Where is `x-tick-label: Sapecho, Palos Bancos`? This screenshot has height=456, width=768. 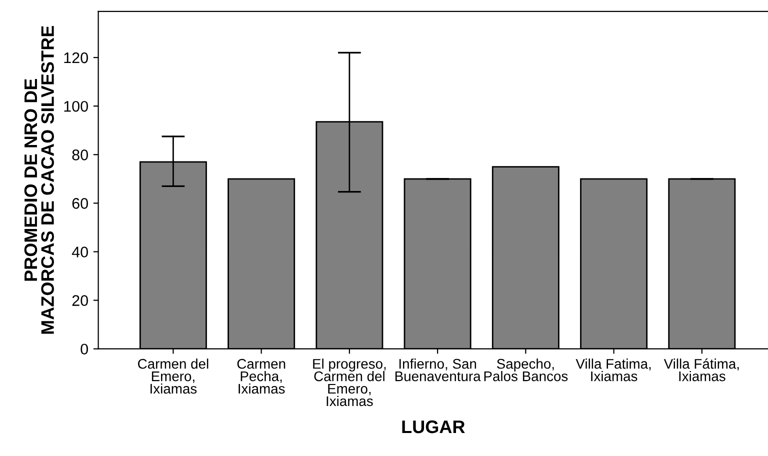 x-tick-label: Sapecho, Palos Bancos is located at coordinates (526, 370).